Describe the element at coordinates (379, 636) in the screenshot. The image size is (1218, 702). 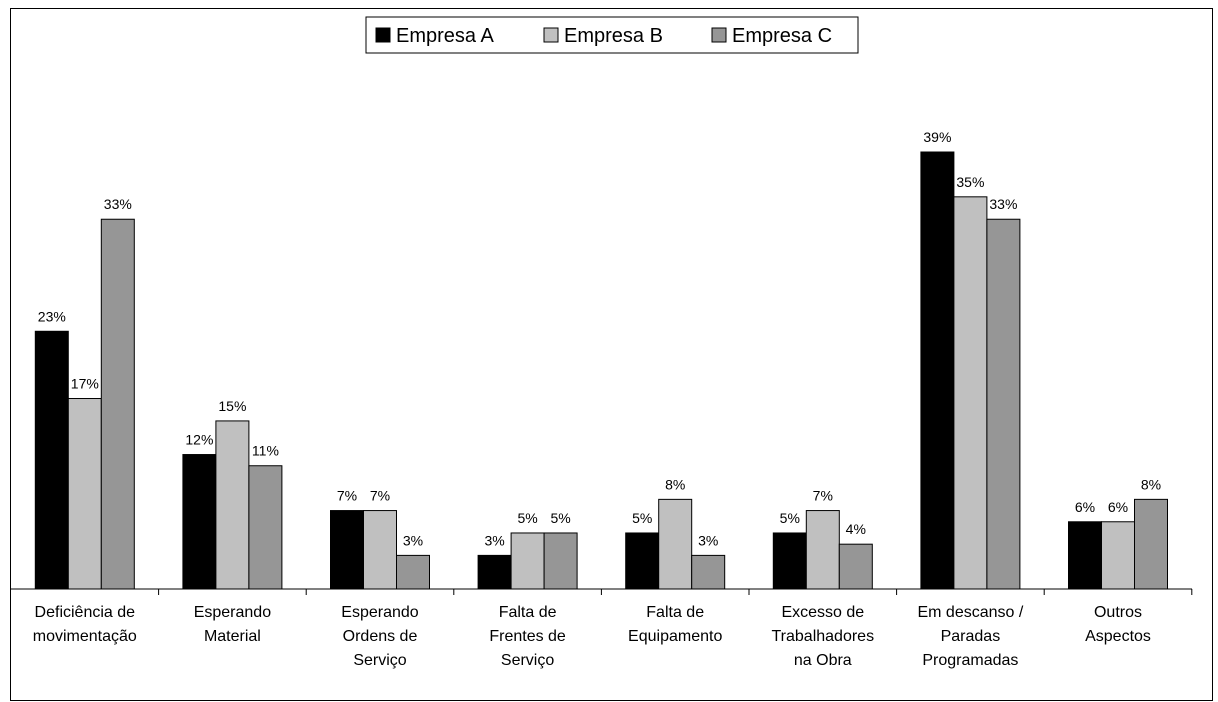
I see `category-label: Esperando Ordens de Serviço` at that location.